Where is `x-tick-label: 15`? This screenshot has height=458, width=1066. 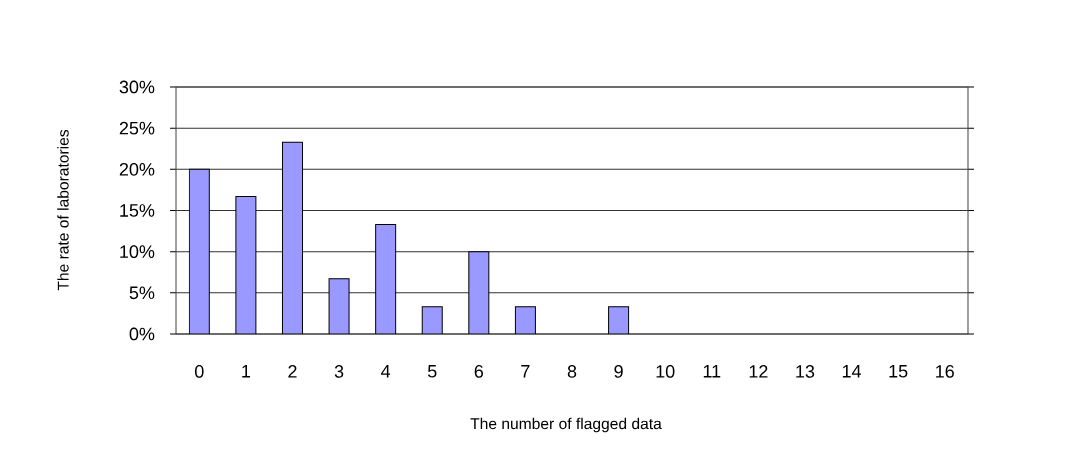 x-tick-label: 15 is located at coordinates (898, 371).